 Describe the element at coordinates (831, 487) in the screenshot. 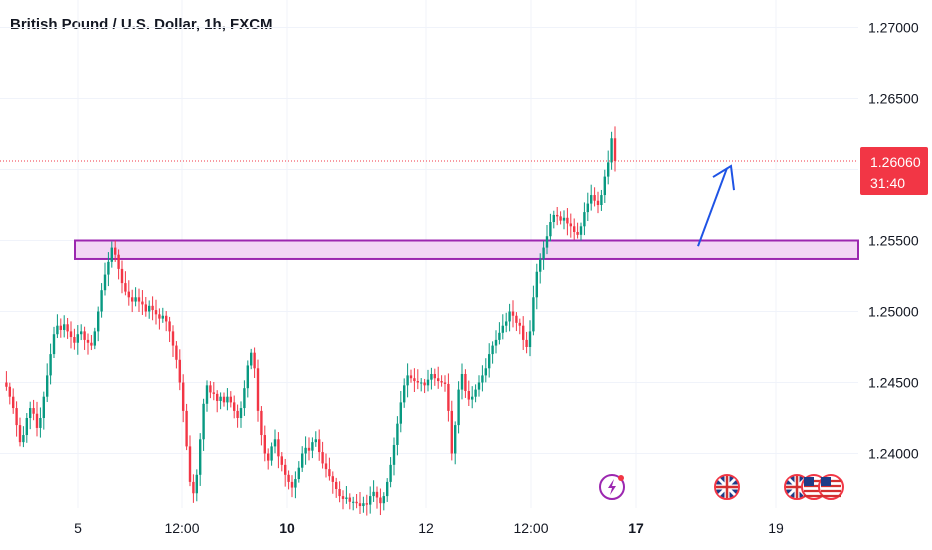

I see `us-flag-icon` at that location.